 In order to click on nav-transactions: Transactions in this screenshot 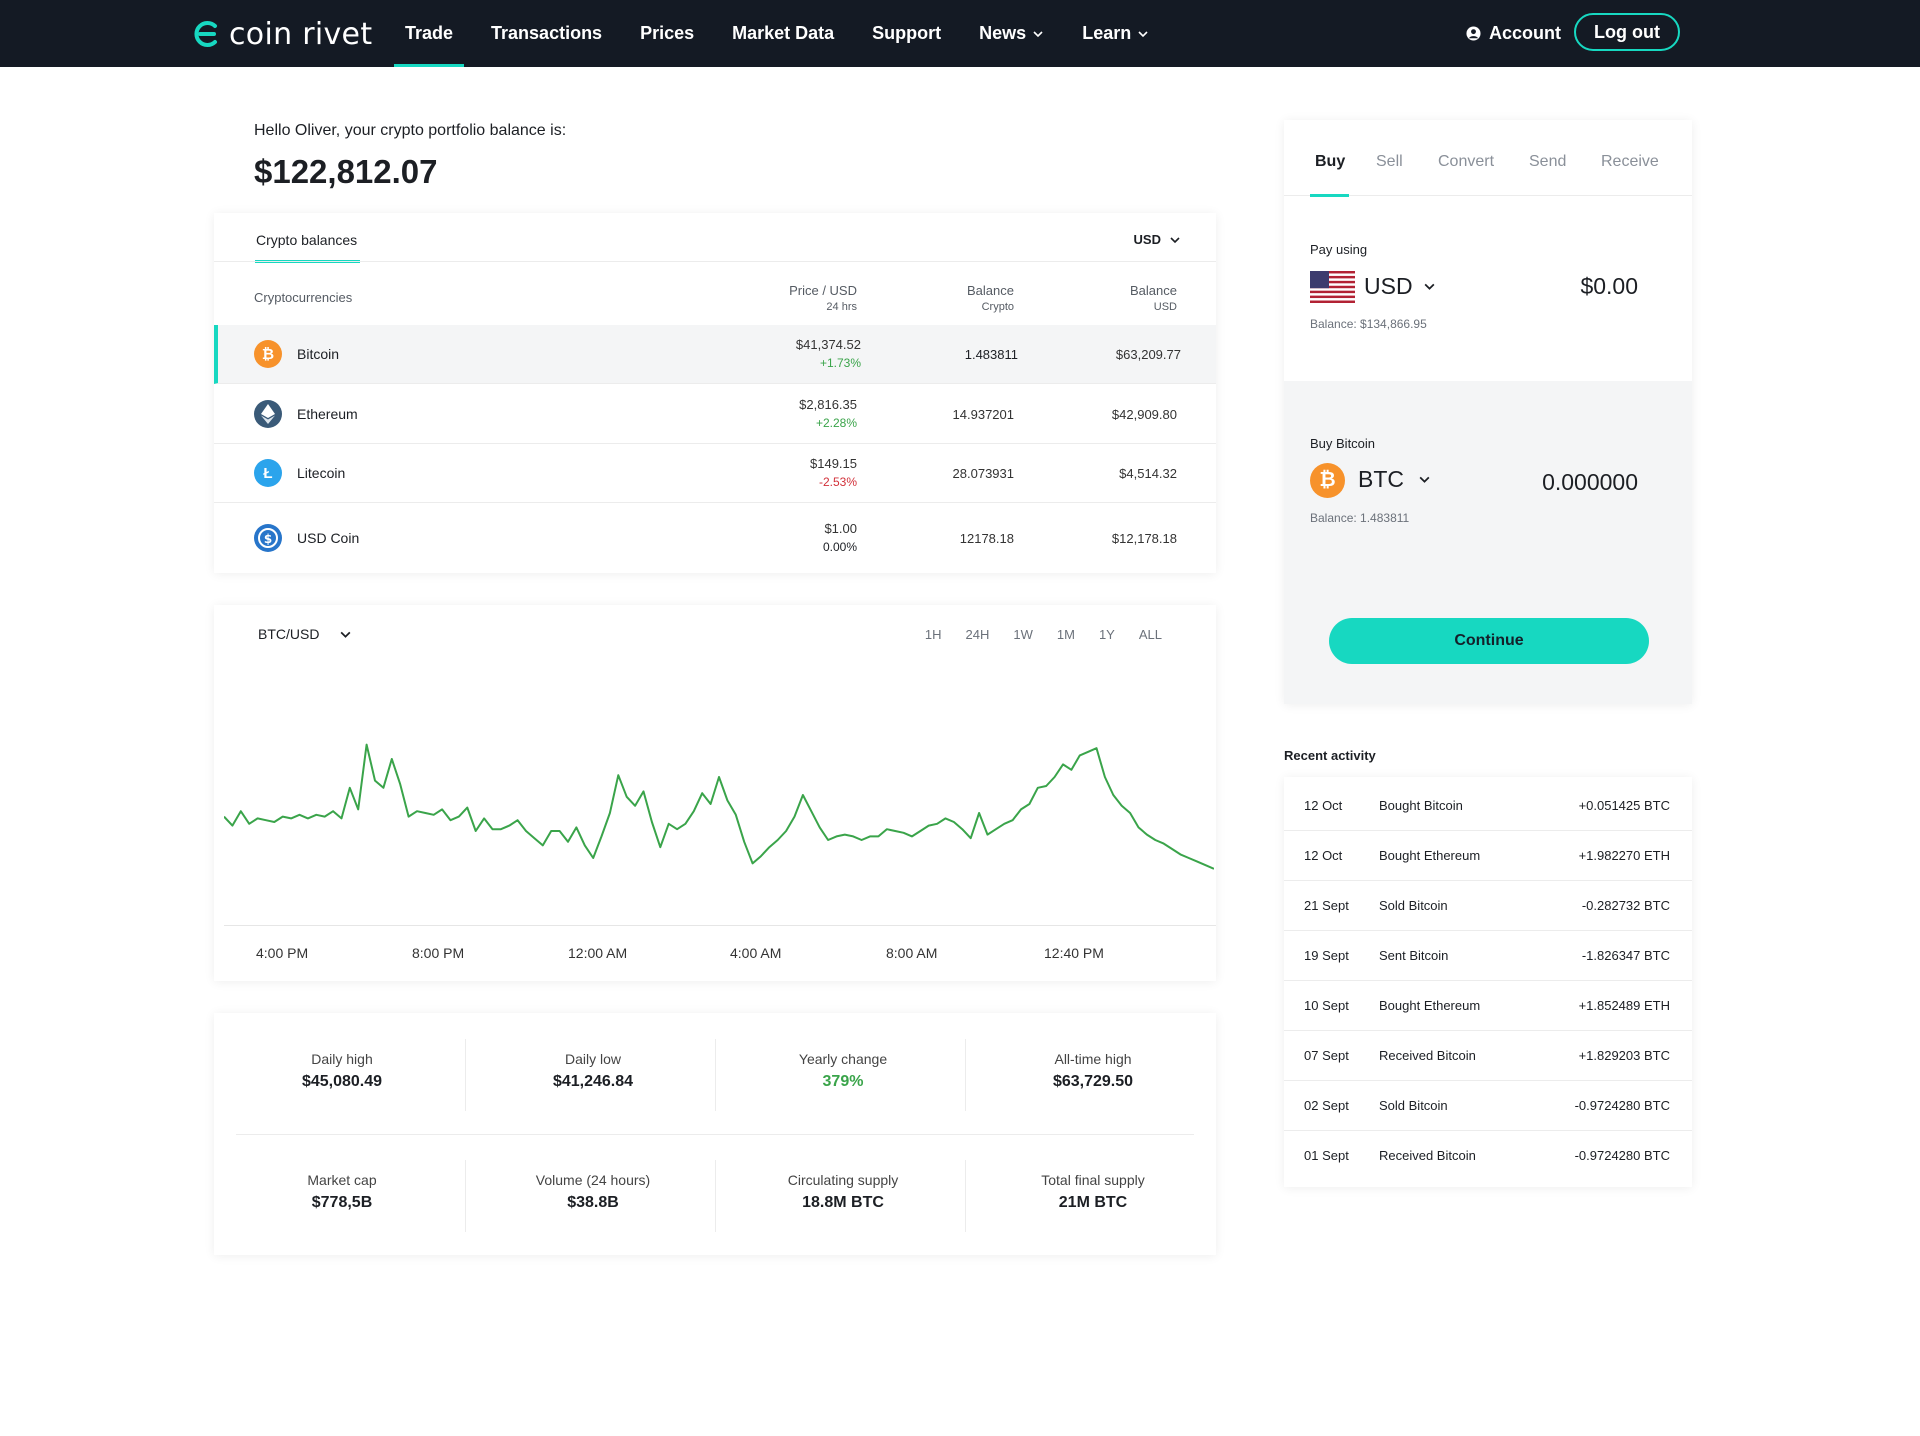, I will do `click(546, 33)`.